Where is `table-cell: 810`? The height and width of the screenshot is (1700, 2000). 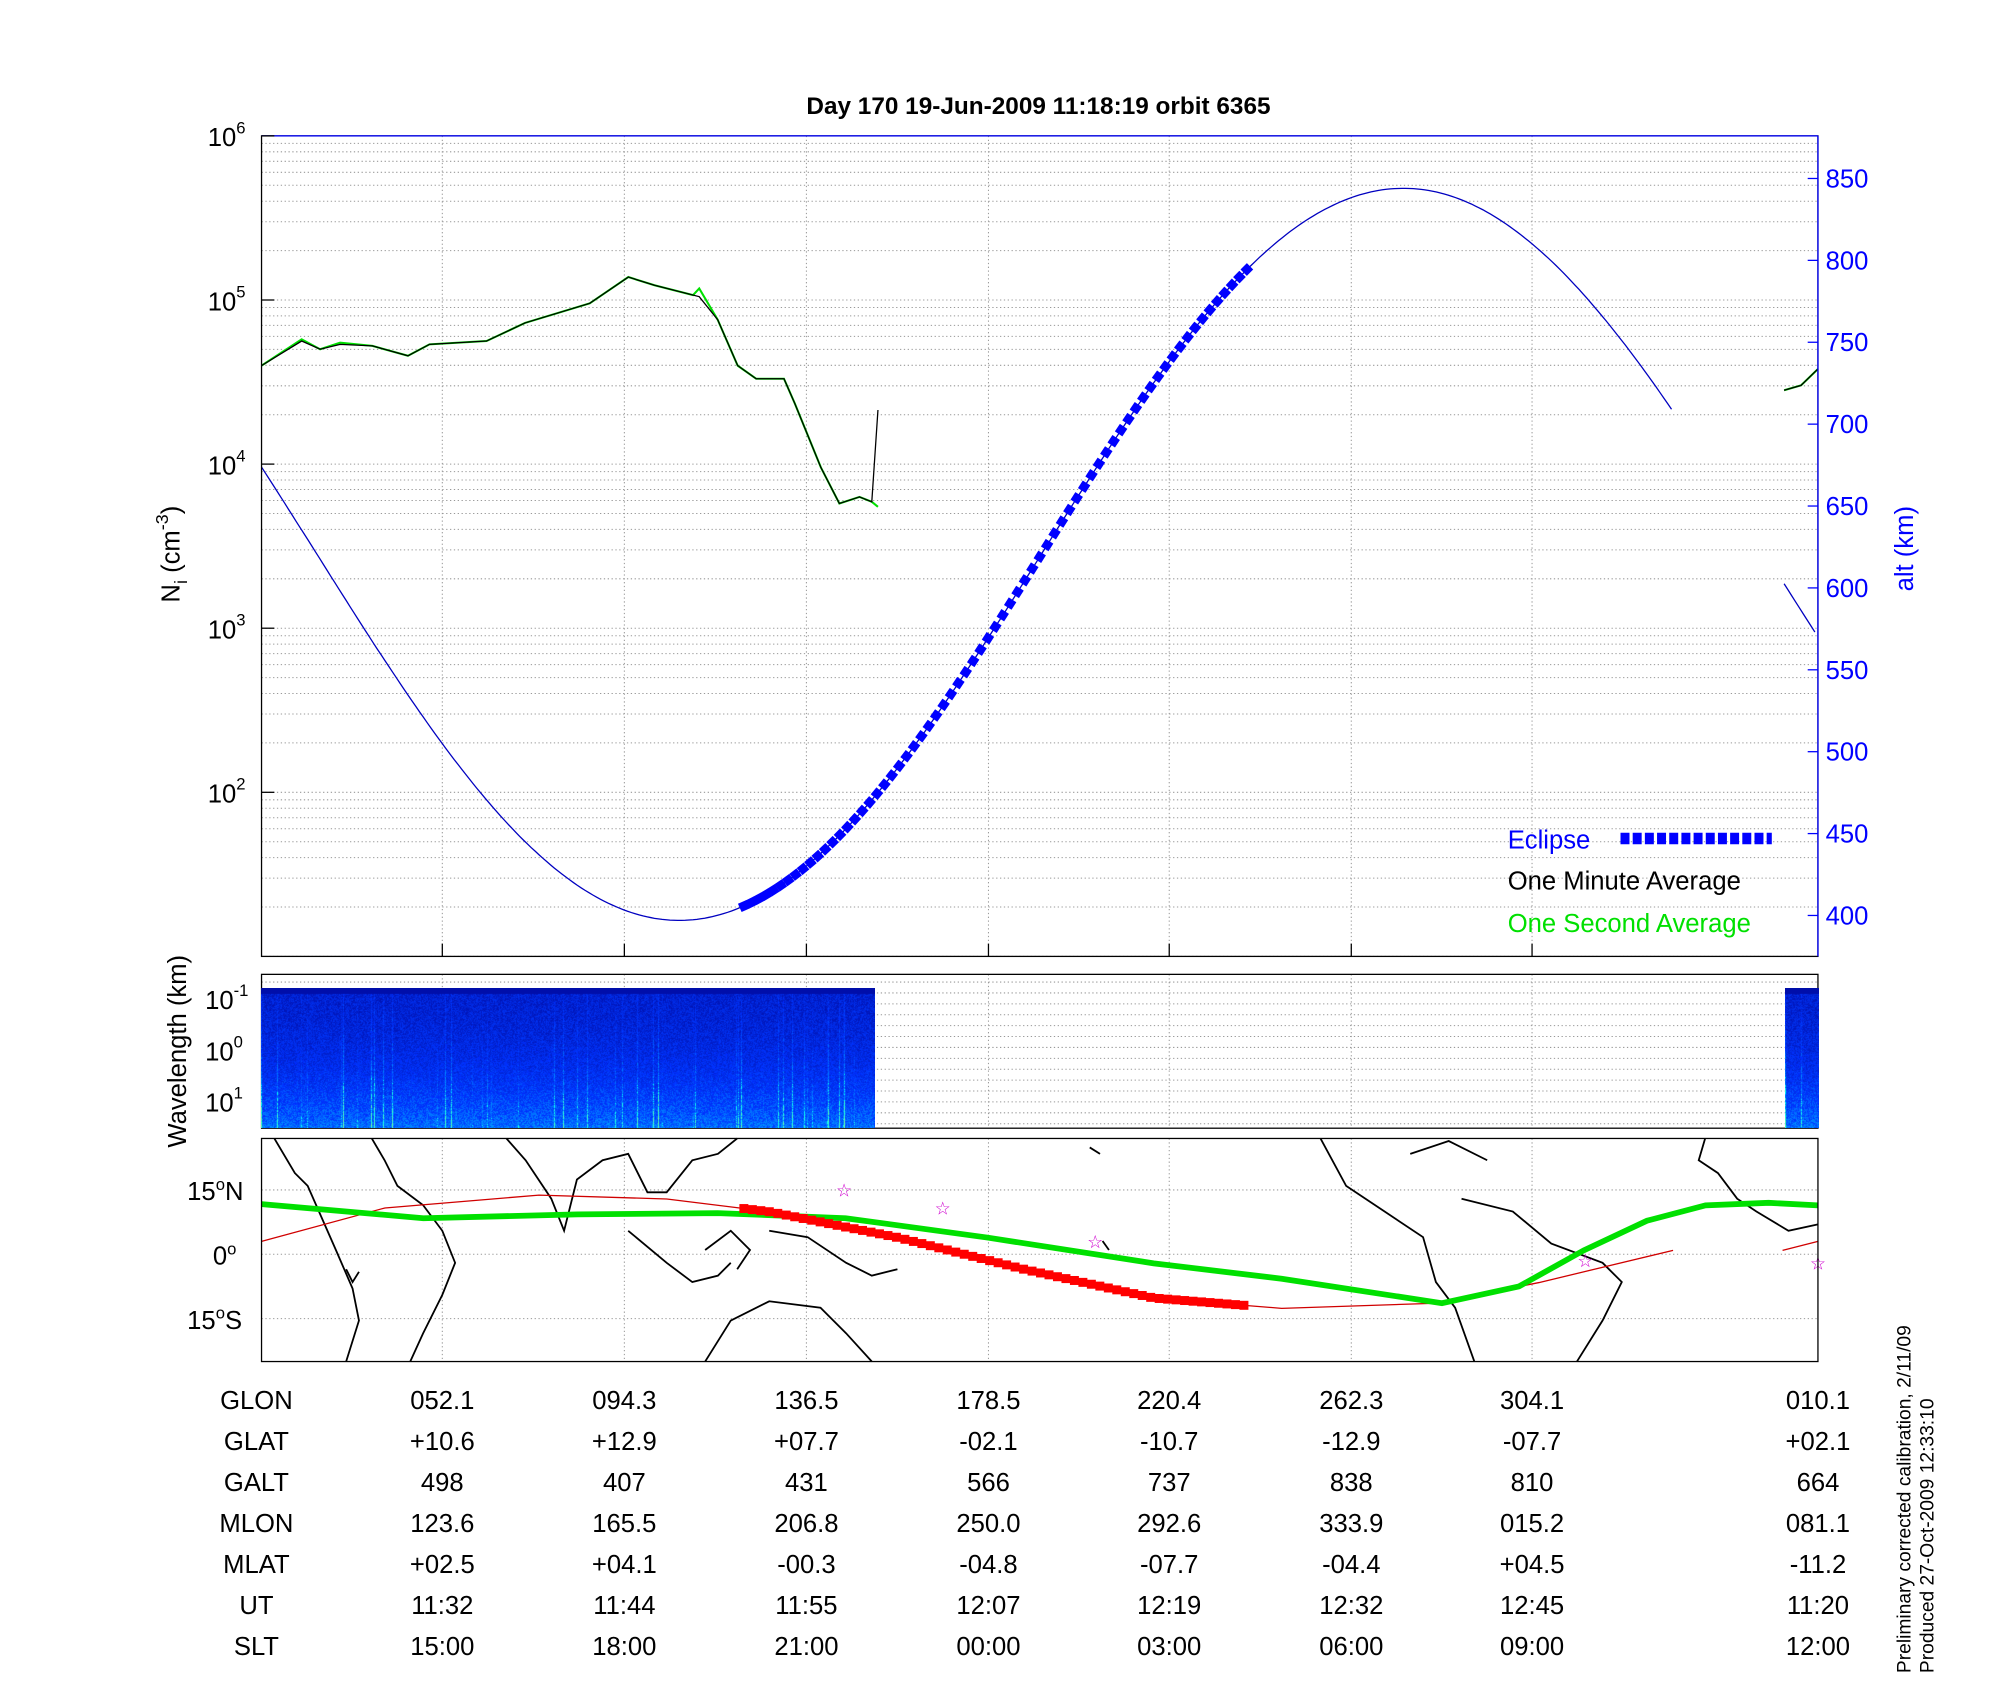 table-cell: 810 is located at coordinates (1532, 1483).